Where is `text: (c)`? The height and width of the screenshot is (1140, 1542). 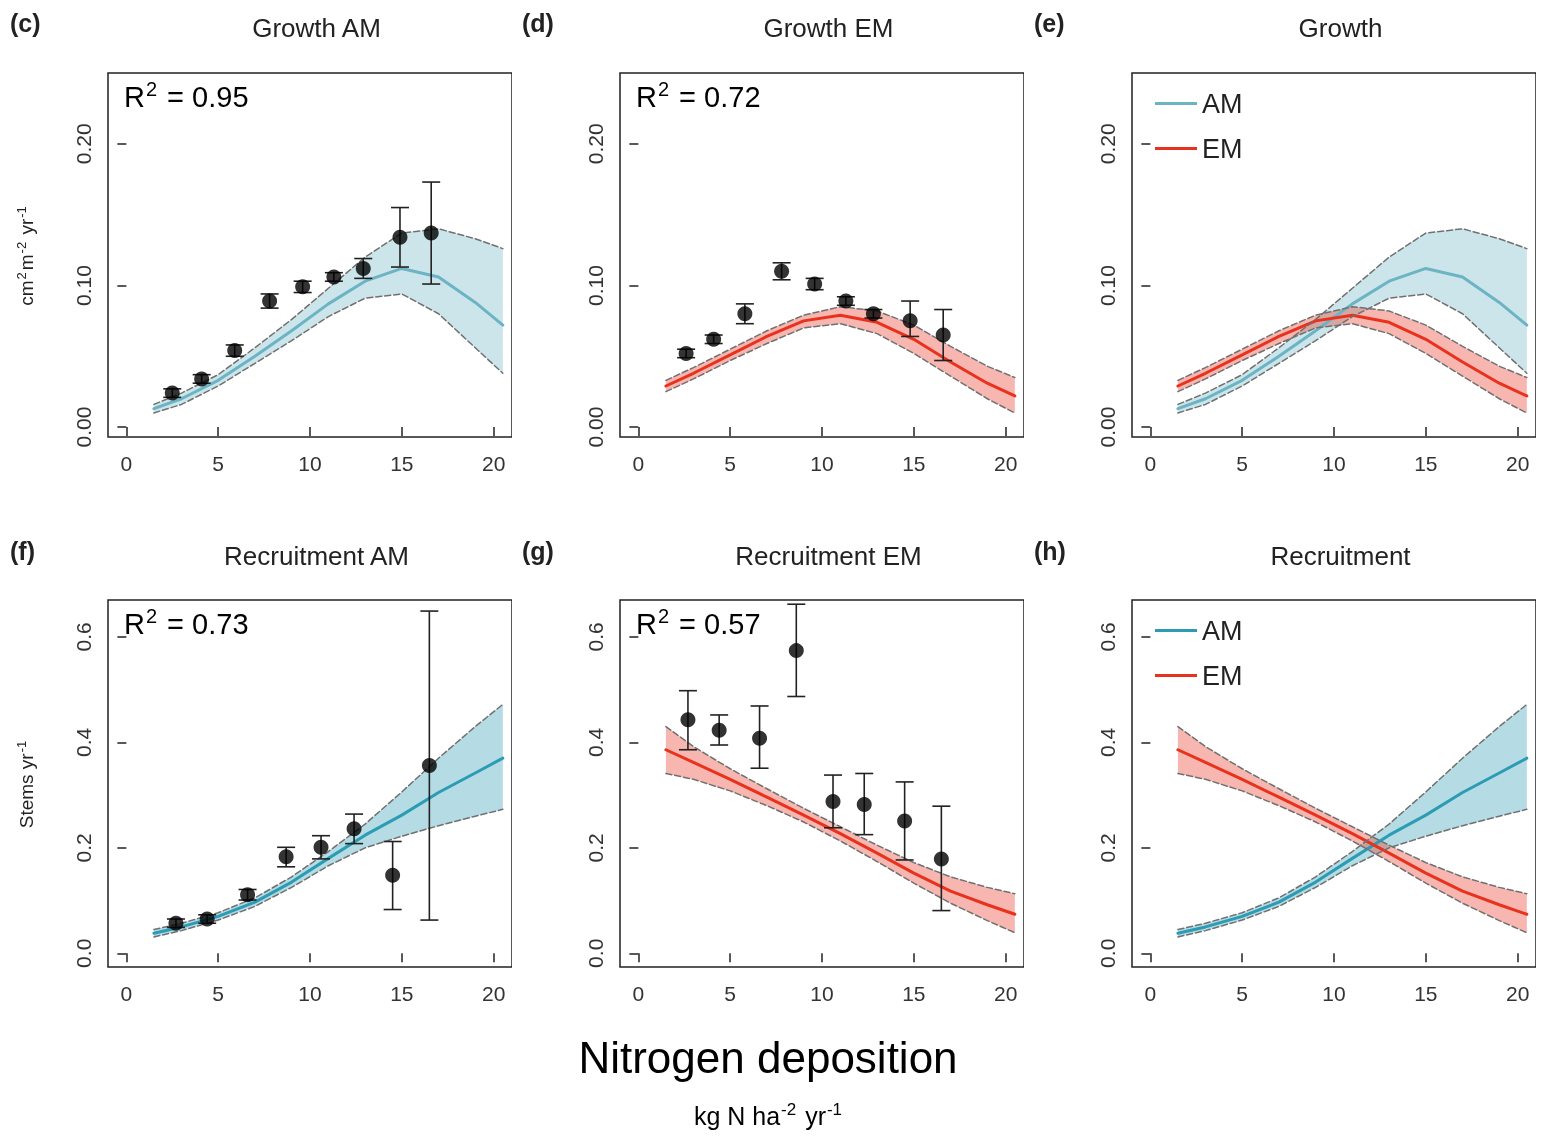 text: (c) is located at coordinates (25, 22).